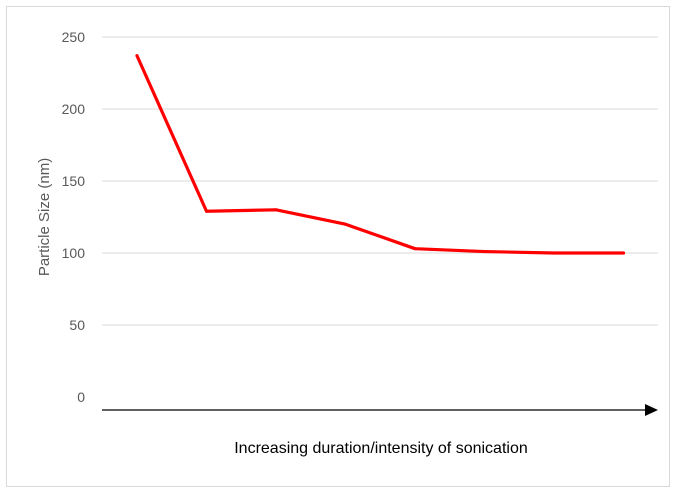 This screenshot has width=673, height=490. I want to click on y-tick-label: 0, so click(81, 397).